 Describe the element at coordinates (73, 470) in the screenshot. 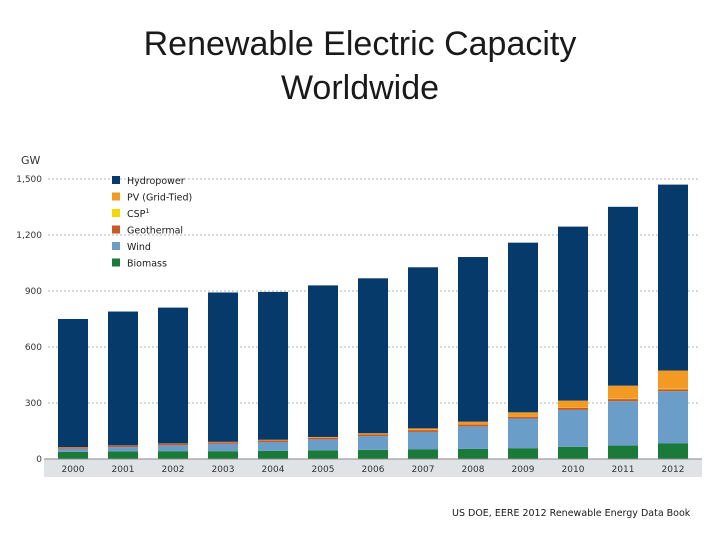

I see `x-tick-label: 2000` at that location.